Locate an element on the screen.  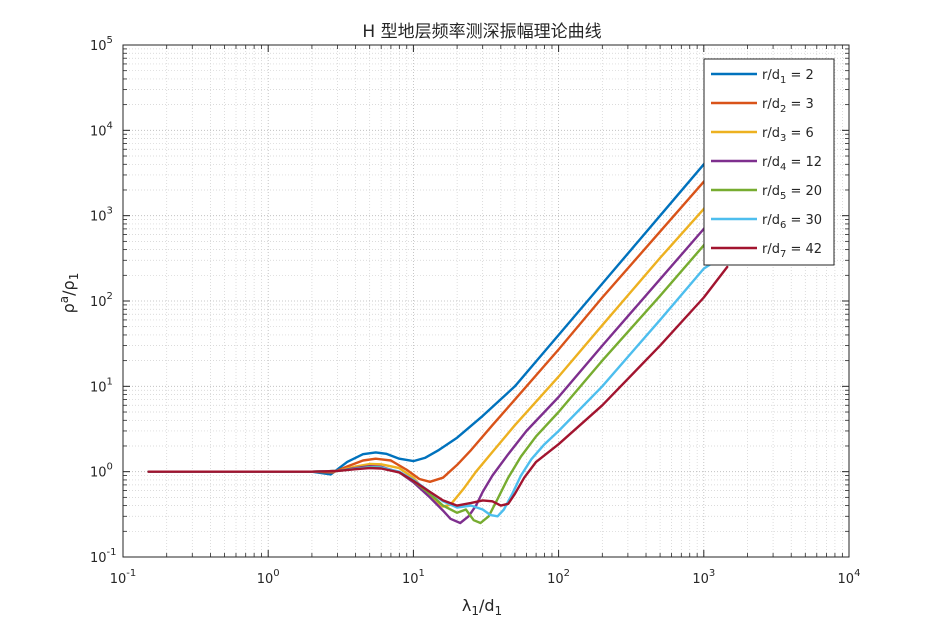
y-axis-label-sup: a is located at coordinates (64, 299).